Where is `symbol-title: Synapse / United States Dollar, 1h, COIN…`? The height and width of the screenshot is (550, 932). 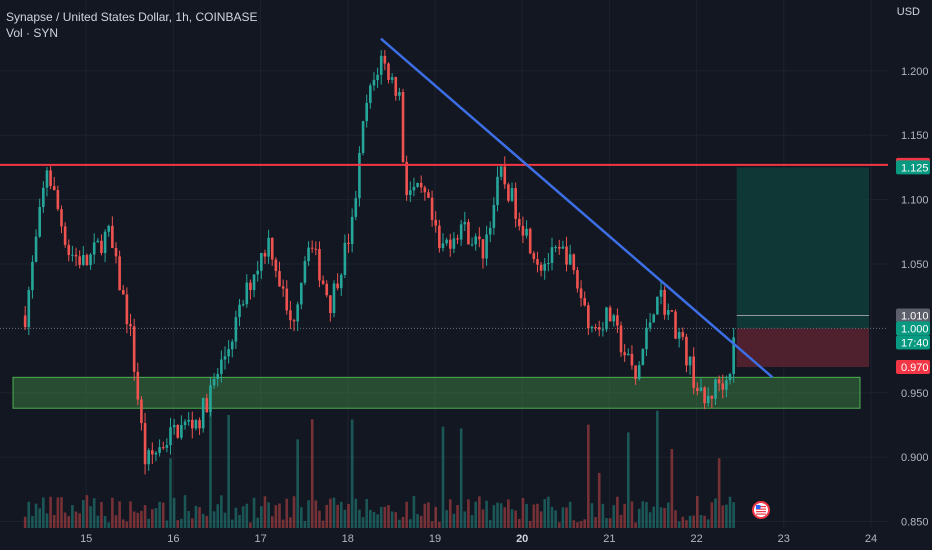 symbol-title: Synapse / United States Dollar, 1h, COIN… is located at coordinates (132, 17).